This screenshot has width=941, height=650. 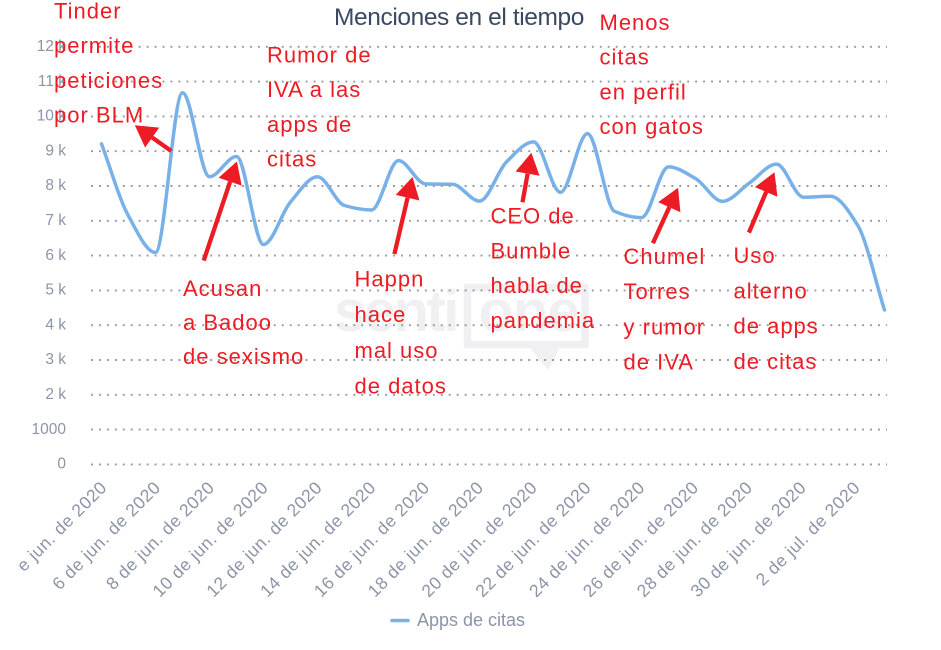 What do you see at coordinates (88, 12) in the screenshot?
I see `svg-text: Tinder` at bounding box center [88, 12].